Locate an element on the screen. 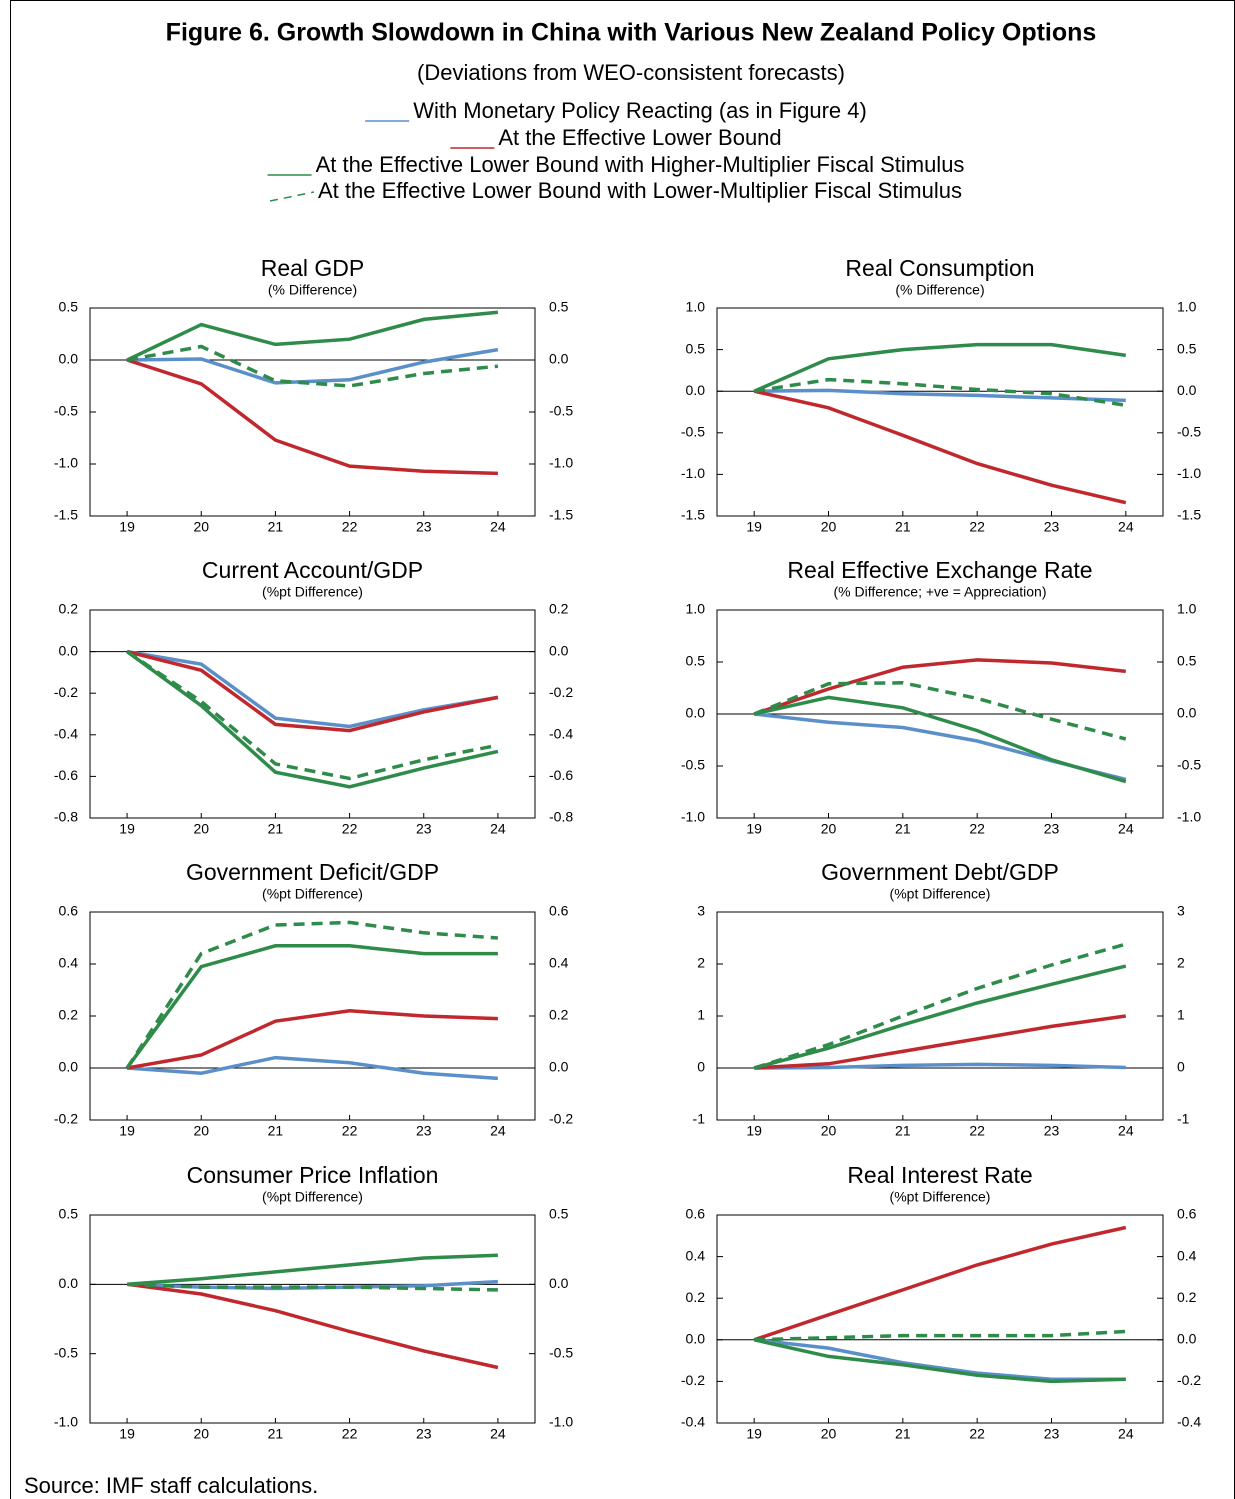 Image resolution: width=1235 pixels, height=1499 pixels. panel-title: Current Account/GDP is located at coordinates (312, 570).